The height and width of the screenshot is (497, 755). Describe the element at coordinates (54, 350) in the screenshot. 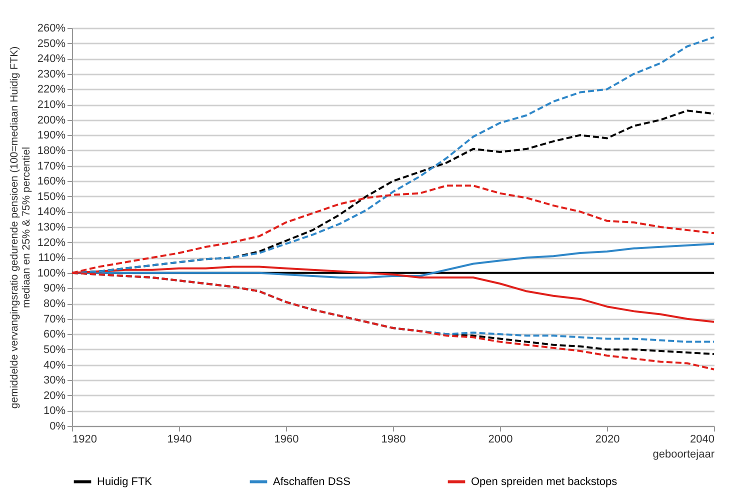

I see `y-tick-label: 50%` at that location.